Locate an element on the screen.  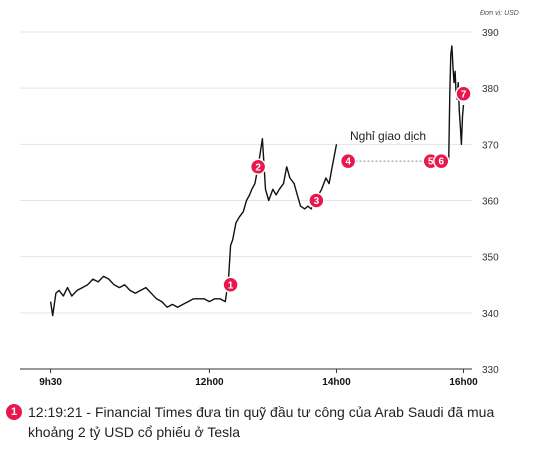
x-tick-label: 16h00 is located at coordinates (463, 382).